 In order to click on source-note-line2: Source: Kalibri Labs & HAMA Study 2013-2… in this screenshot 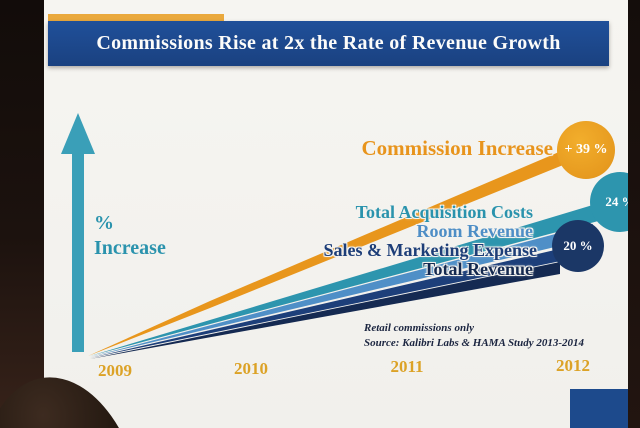, I will do `click(474, 343)`.